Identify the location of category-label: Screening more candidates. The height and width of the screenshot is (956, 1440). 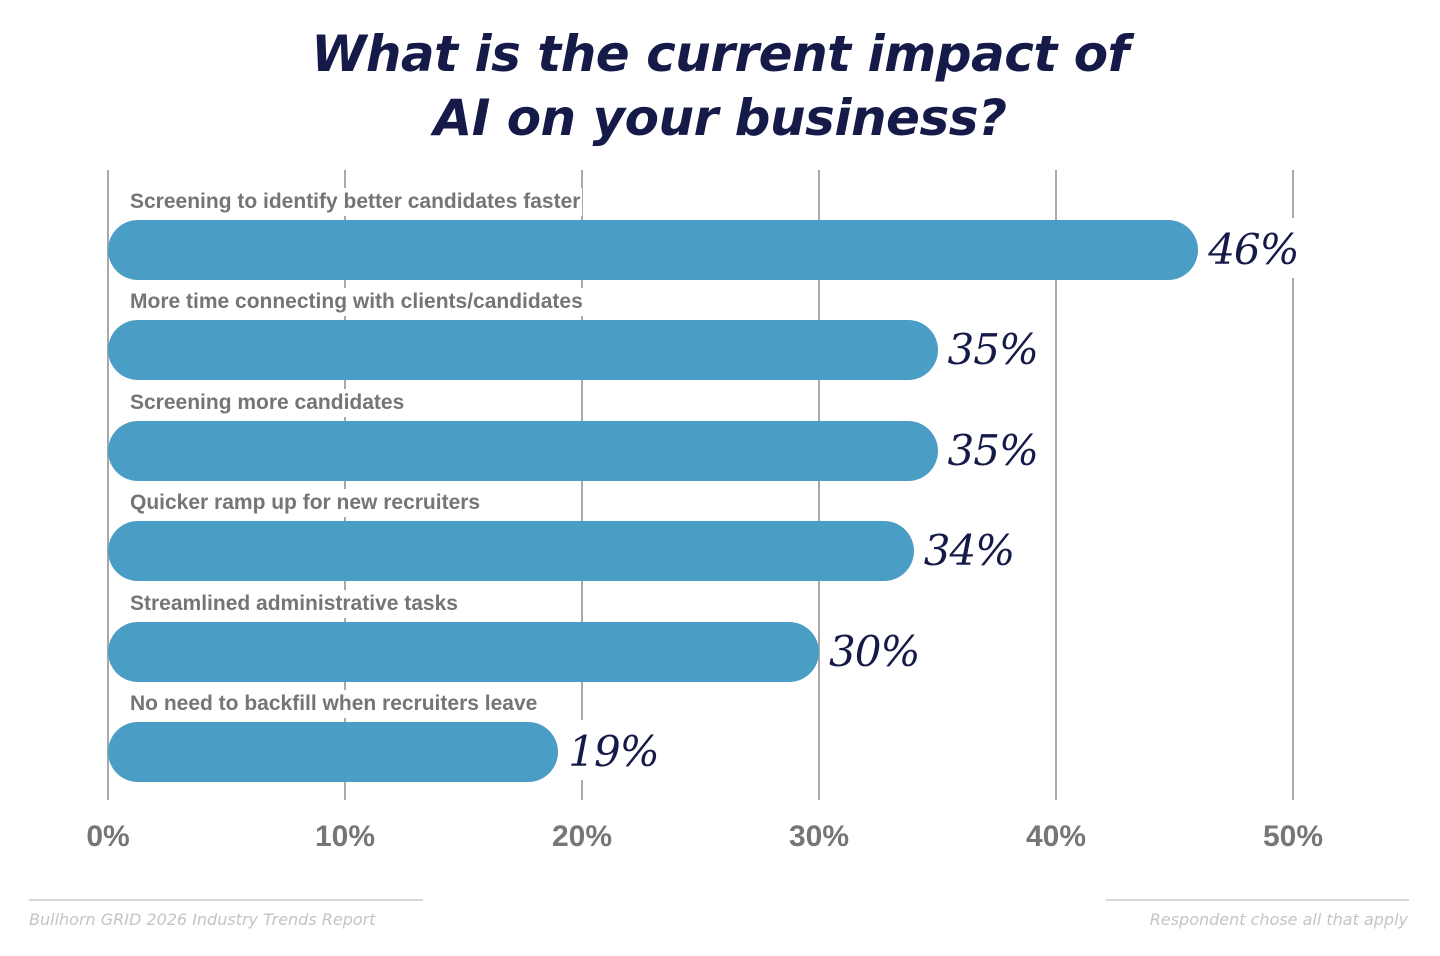
(268, 403).